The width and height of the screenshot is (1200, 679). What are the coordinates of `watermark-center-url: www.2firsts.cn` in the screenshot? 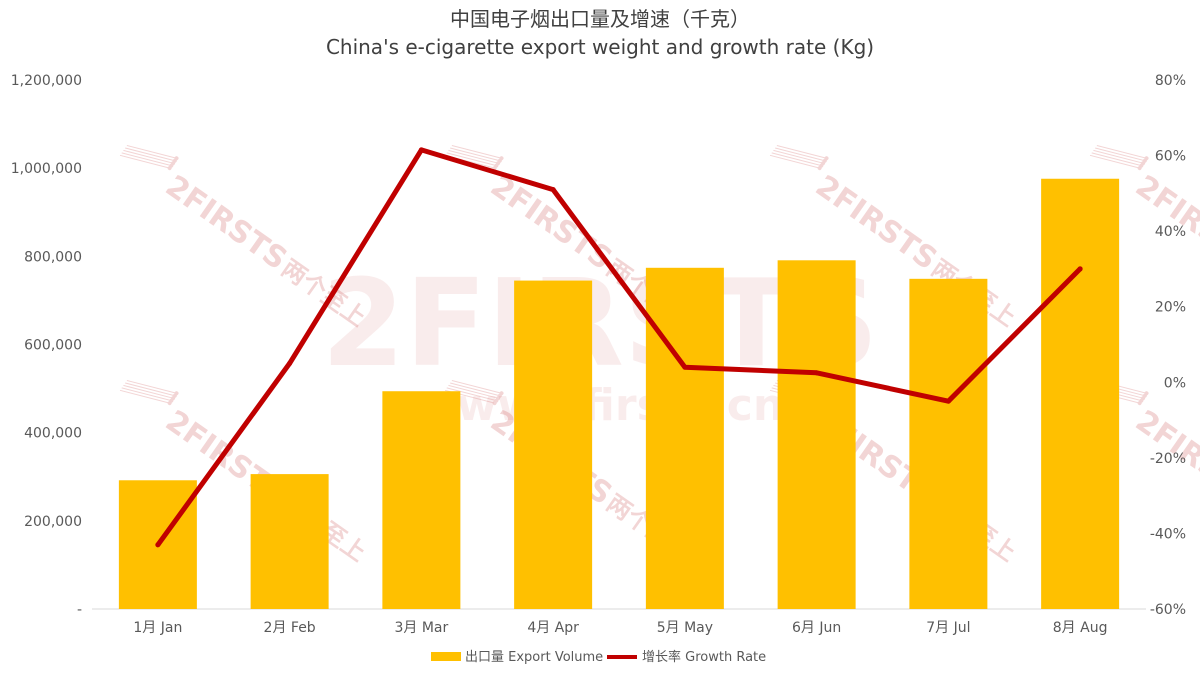 It's located at (600, 405).